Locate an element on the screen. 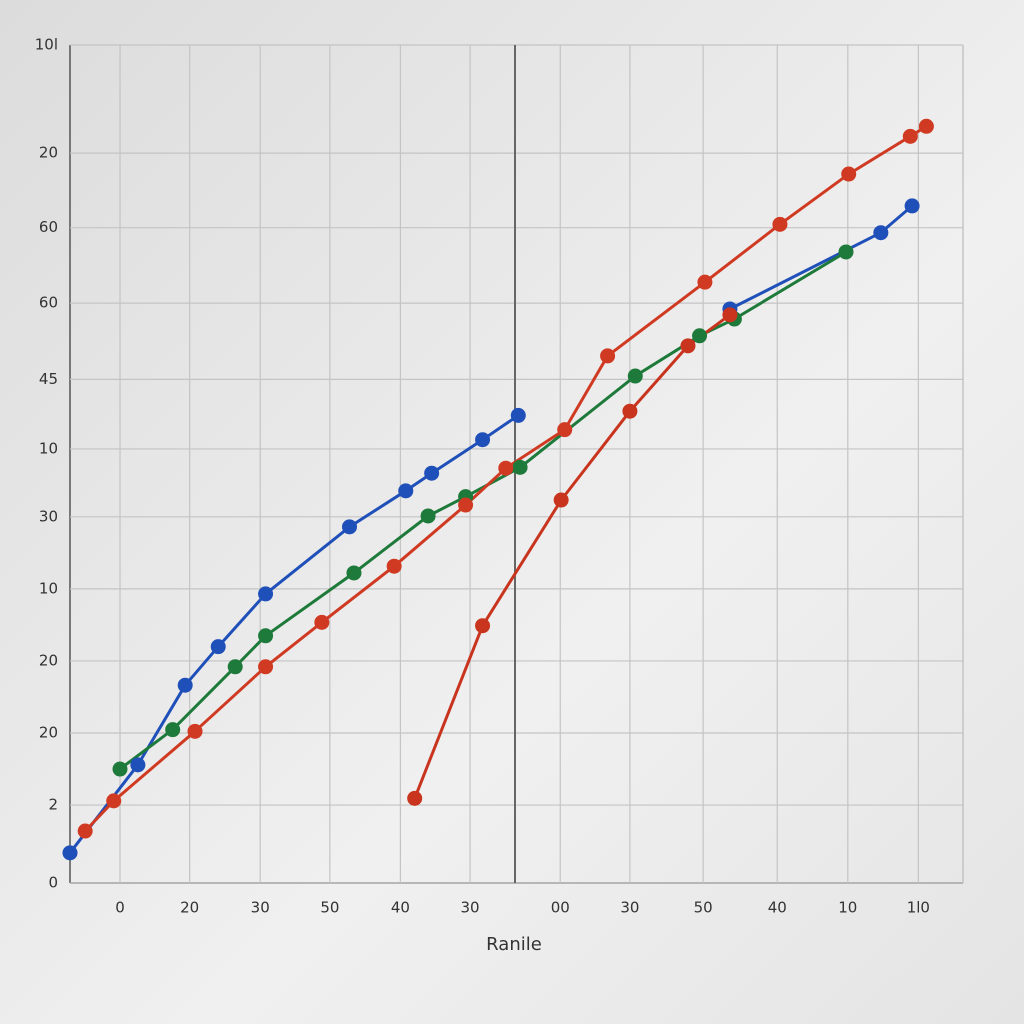 The height and width of the screenshot is (1024, 1024). y-tick-label: 2 is located at coordinates (53, 805).